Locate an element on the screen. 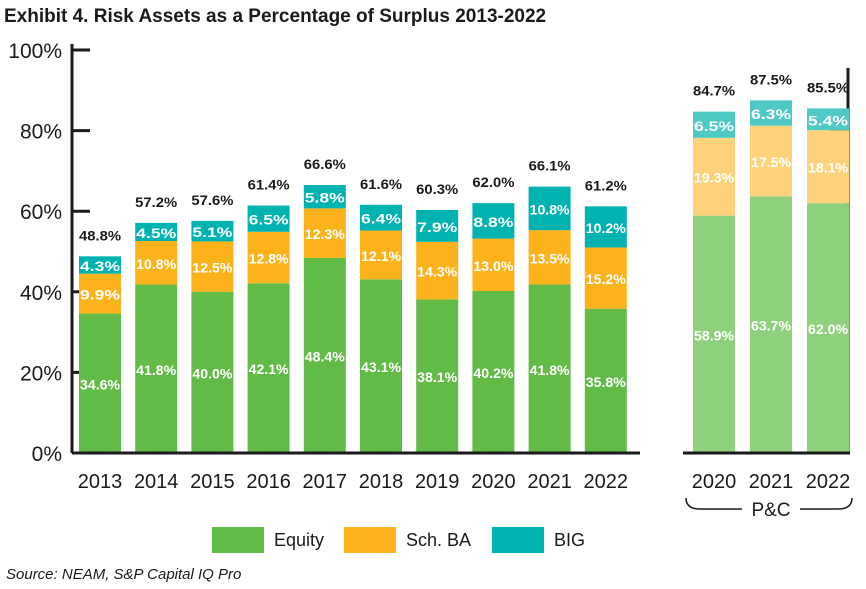 The image size is (866, 589). data-label-sch-ba: 12.5% is located at coordinates (212, 268).